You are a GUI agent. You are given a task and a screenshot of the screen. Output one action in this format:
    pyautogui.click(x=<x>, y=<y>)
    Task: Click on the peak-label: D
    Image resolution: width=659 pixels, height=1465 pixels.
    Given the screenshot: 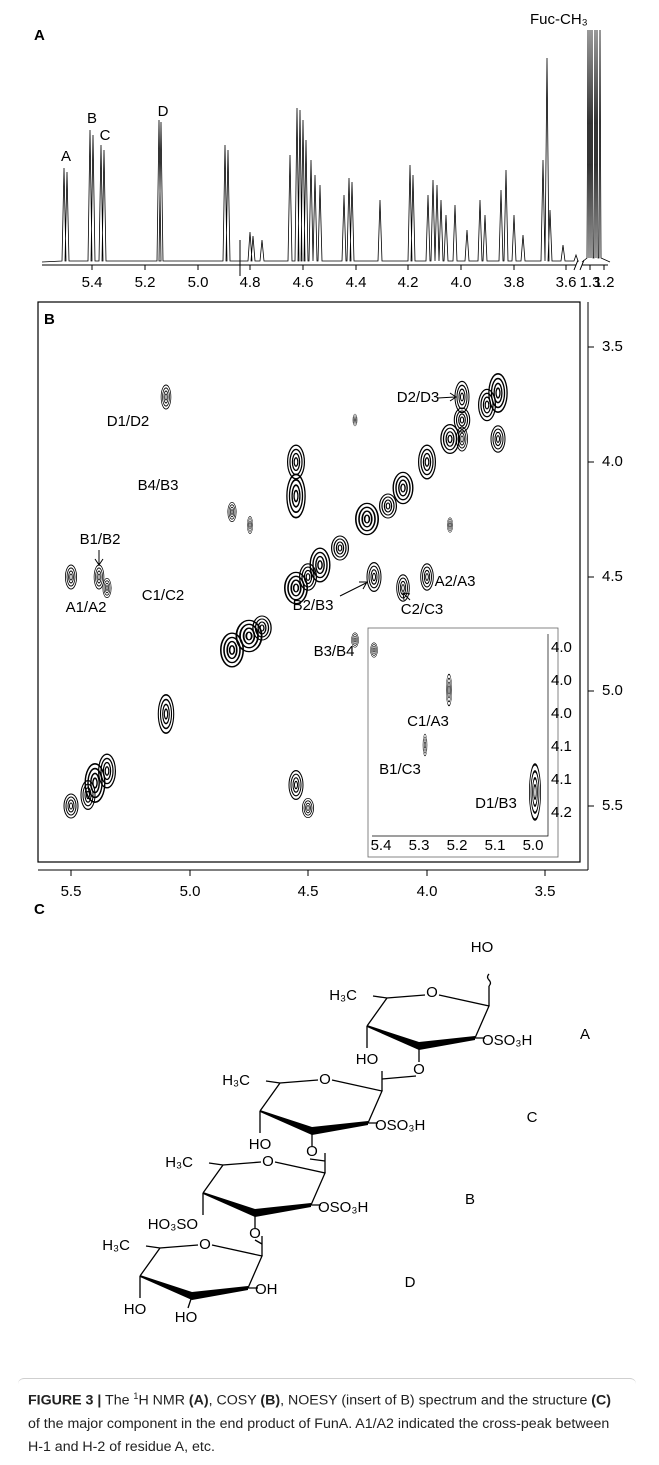 What is the action you would take?
    pyautogui.click(x=163, y=111)
    